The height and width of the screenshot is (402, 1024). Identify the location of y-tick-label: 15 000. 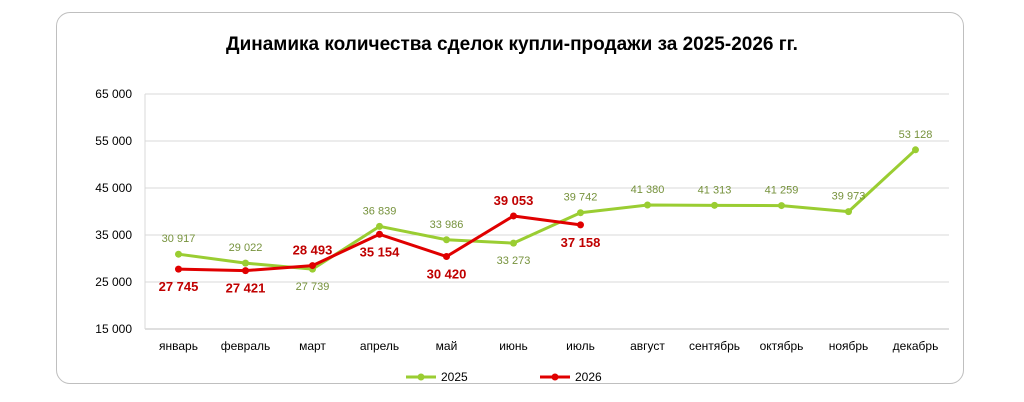
(113, 329).